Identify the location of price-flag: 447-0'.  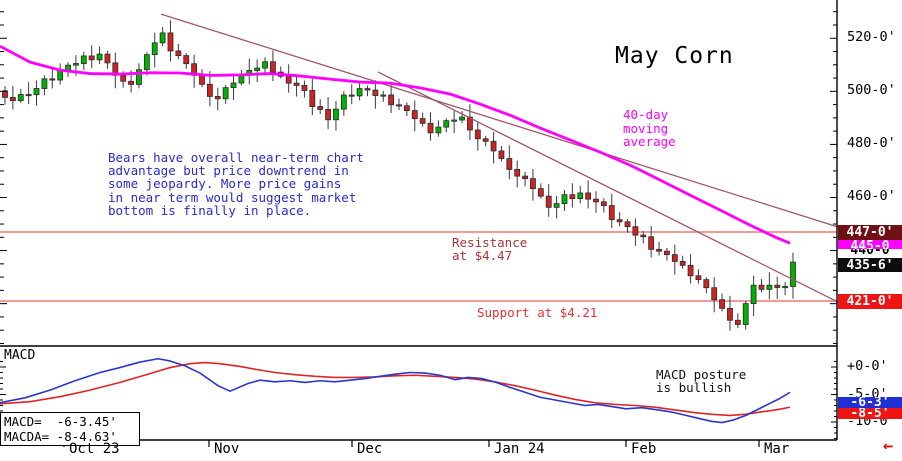
(870, 232).